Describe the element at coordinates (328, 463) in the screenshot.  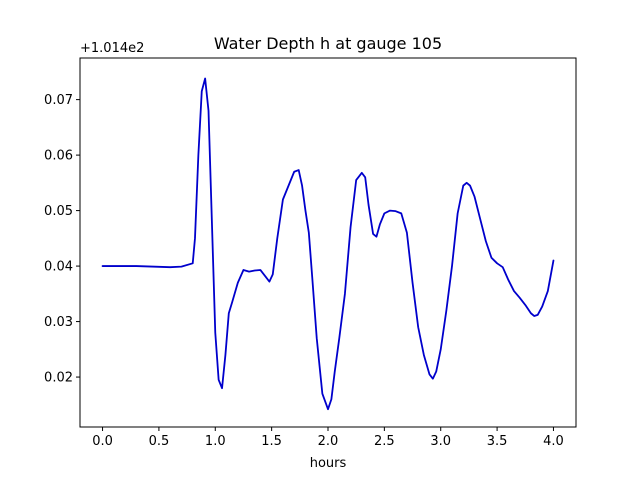
I see `x-axis-label: hours` at that location.